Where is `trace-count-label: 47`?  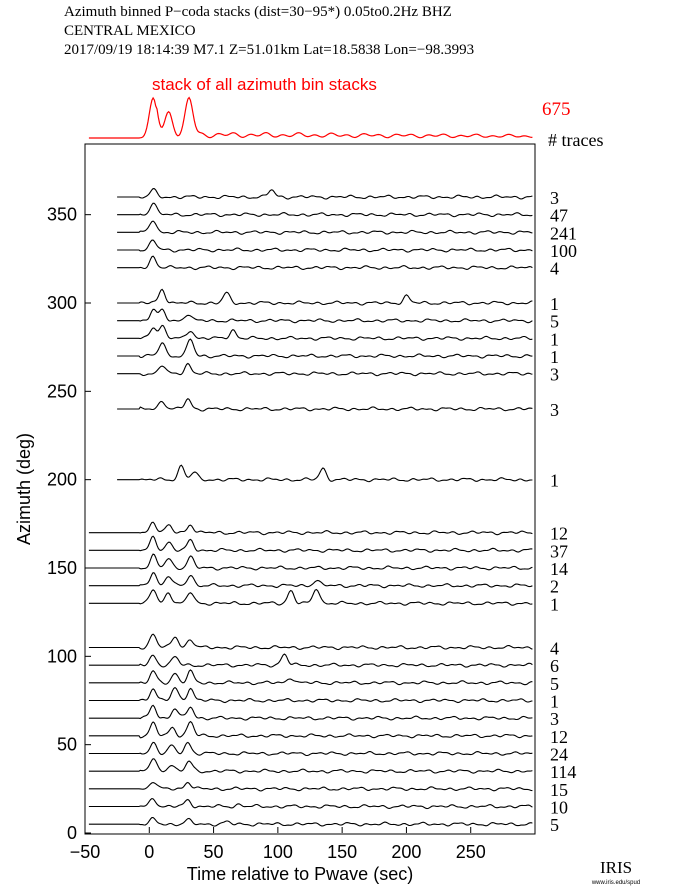 trace-count-label: 47 is located at coordinates (559, 216).